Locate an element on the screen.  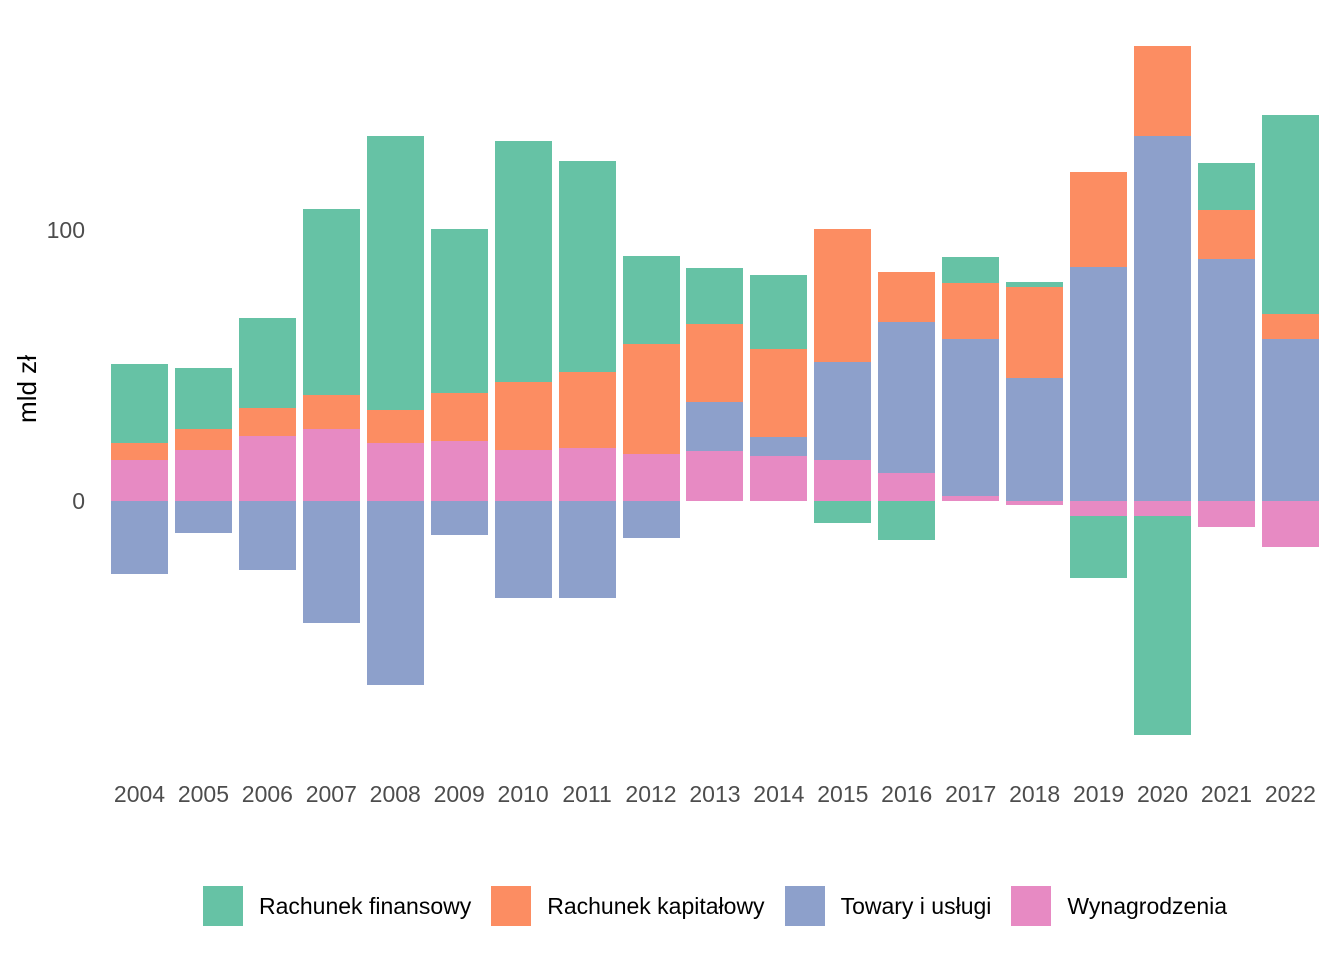
bar-segment-2007-rachunek-finansowy is located at coordinates (331, 302).